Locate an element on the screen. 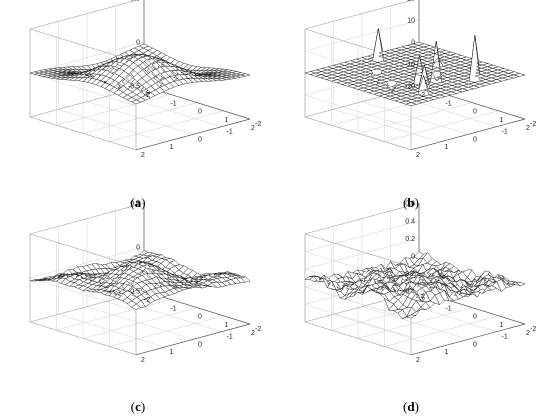  z-tick-label: 0.2 is located at coordinates (410, 239).